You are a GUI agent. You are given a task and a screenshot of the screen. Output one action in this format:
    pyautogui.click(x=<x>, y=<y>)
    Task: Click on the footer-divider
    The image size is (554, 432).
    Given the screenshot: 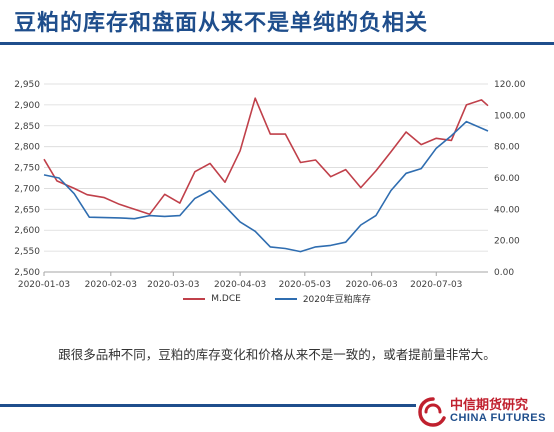 What is the action you would take?
    pyautogui.click(x=208, y=405)
    